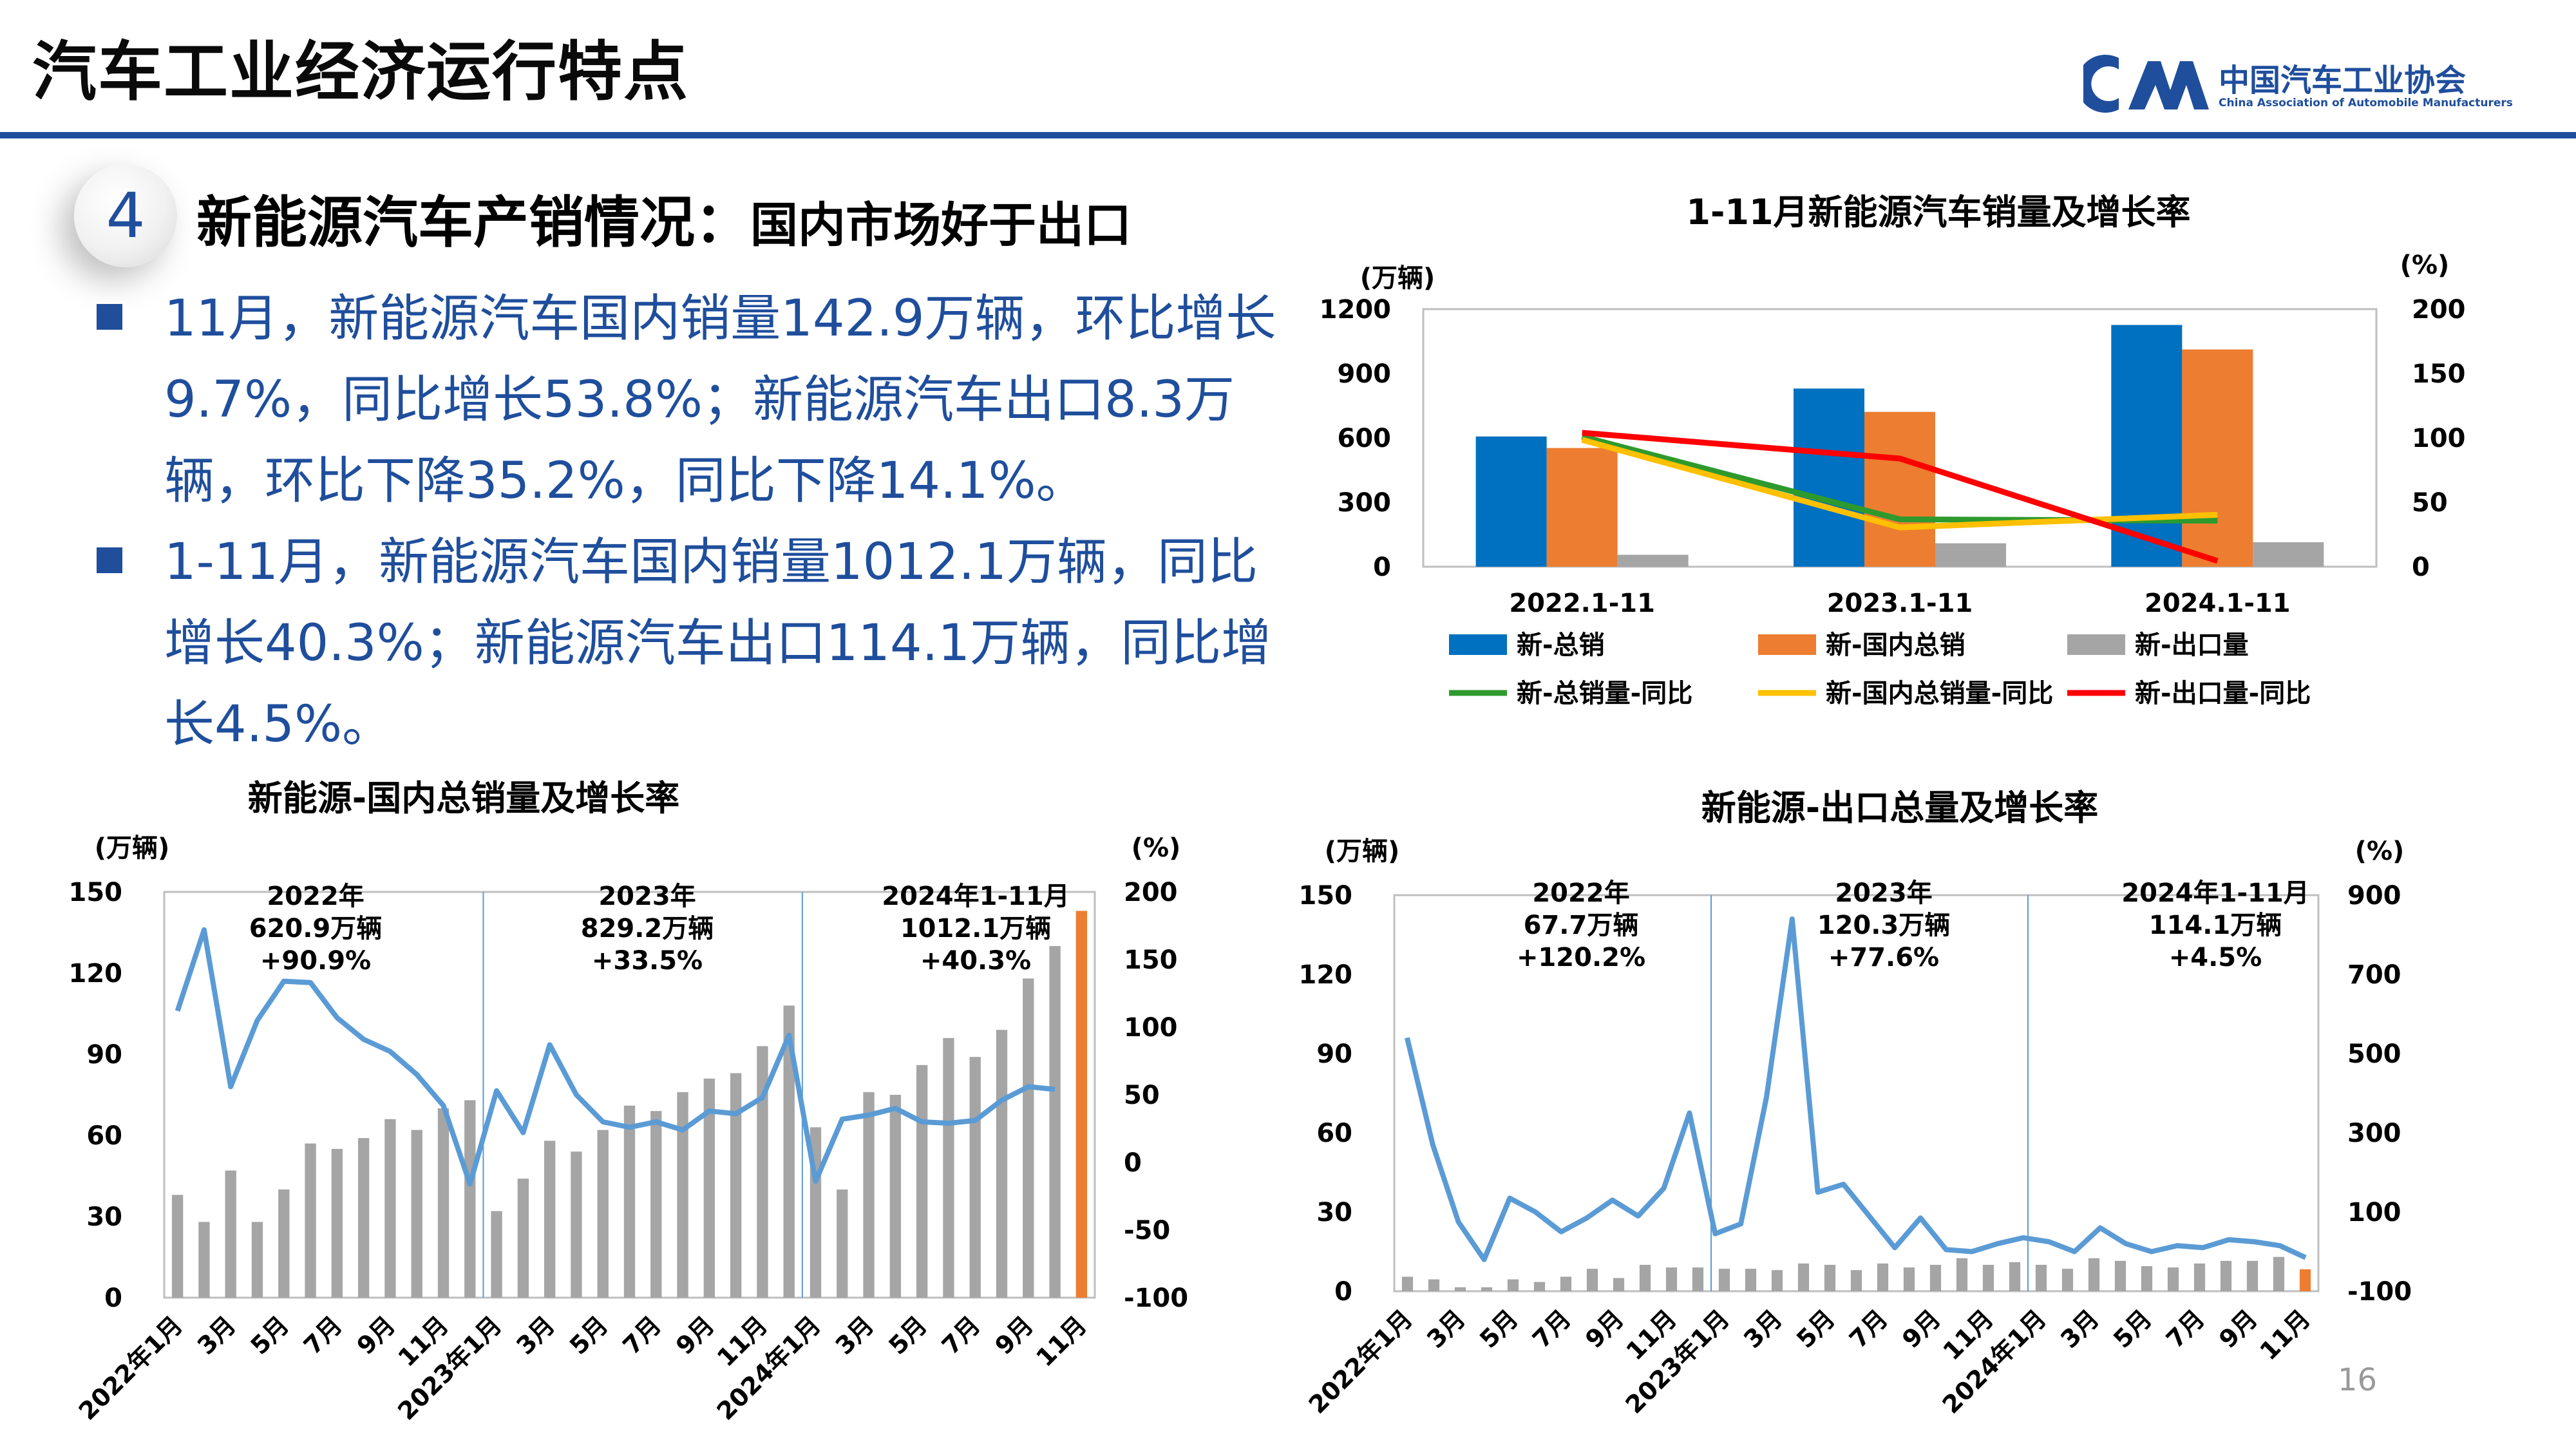 The height and width of the screenshot is (1449, 2576). Describe the element at coordinates (2218, 603) in the screenshot. I see `x-tick-label: 2024.1-11` at that location.